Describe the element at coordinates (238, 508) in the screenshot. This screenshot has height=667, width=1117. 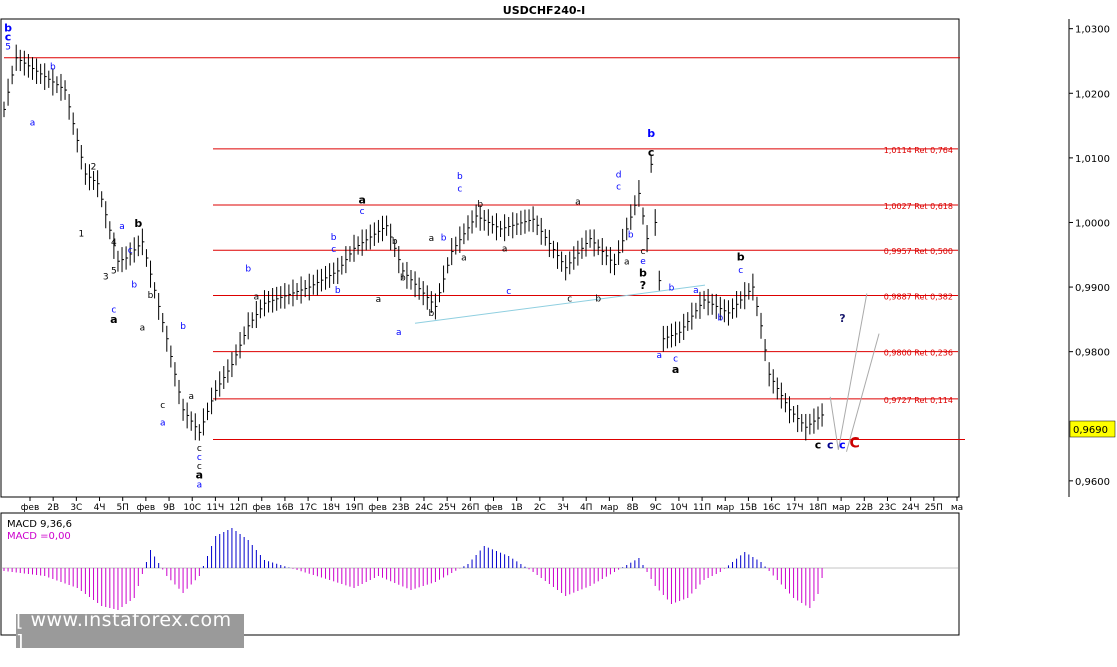
I see `time-tick-label: 12П` at that location.